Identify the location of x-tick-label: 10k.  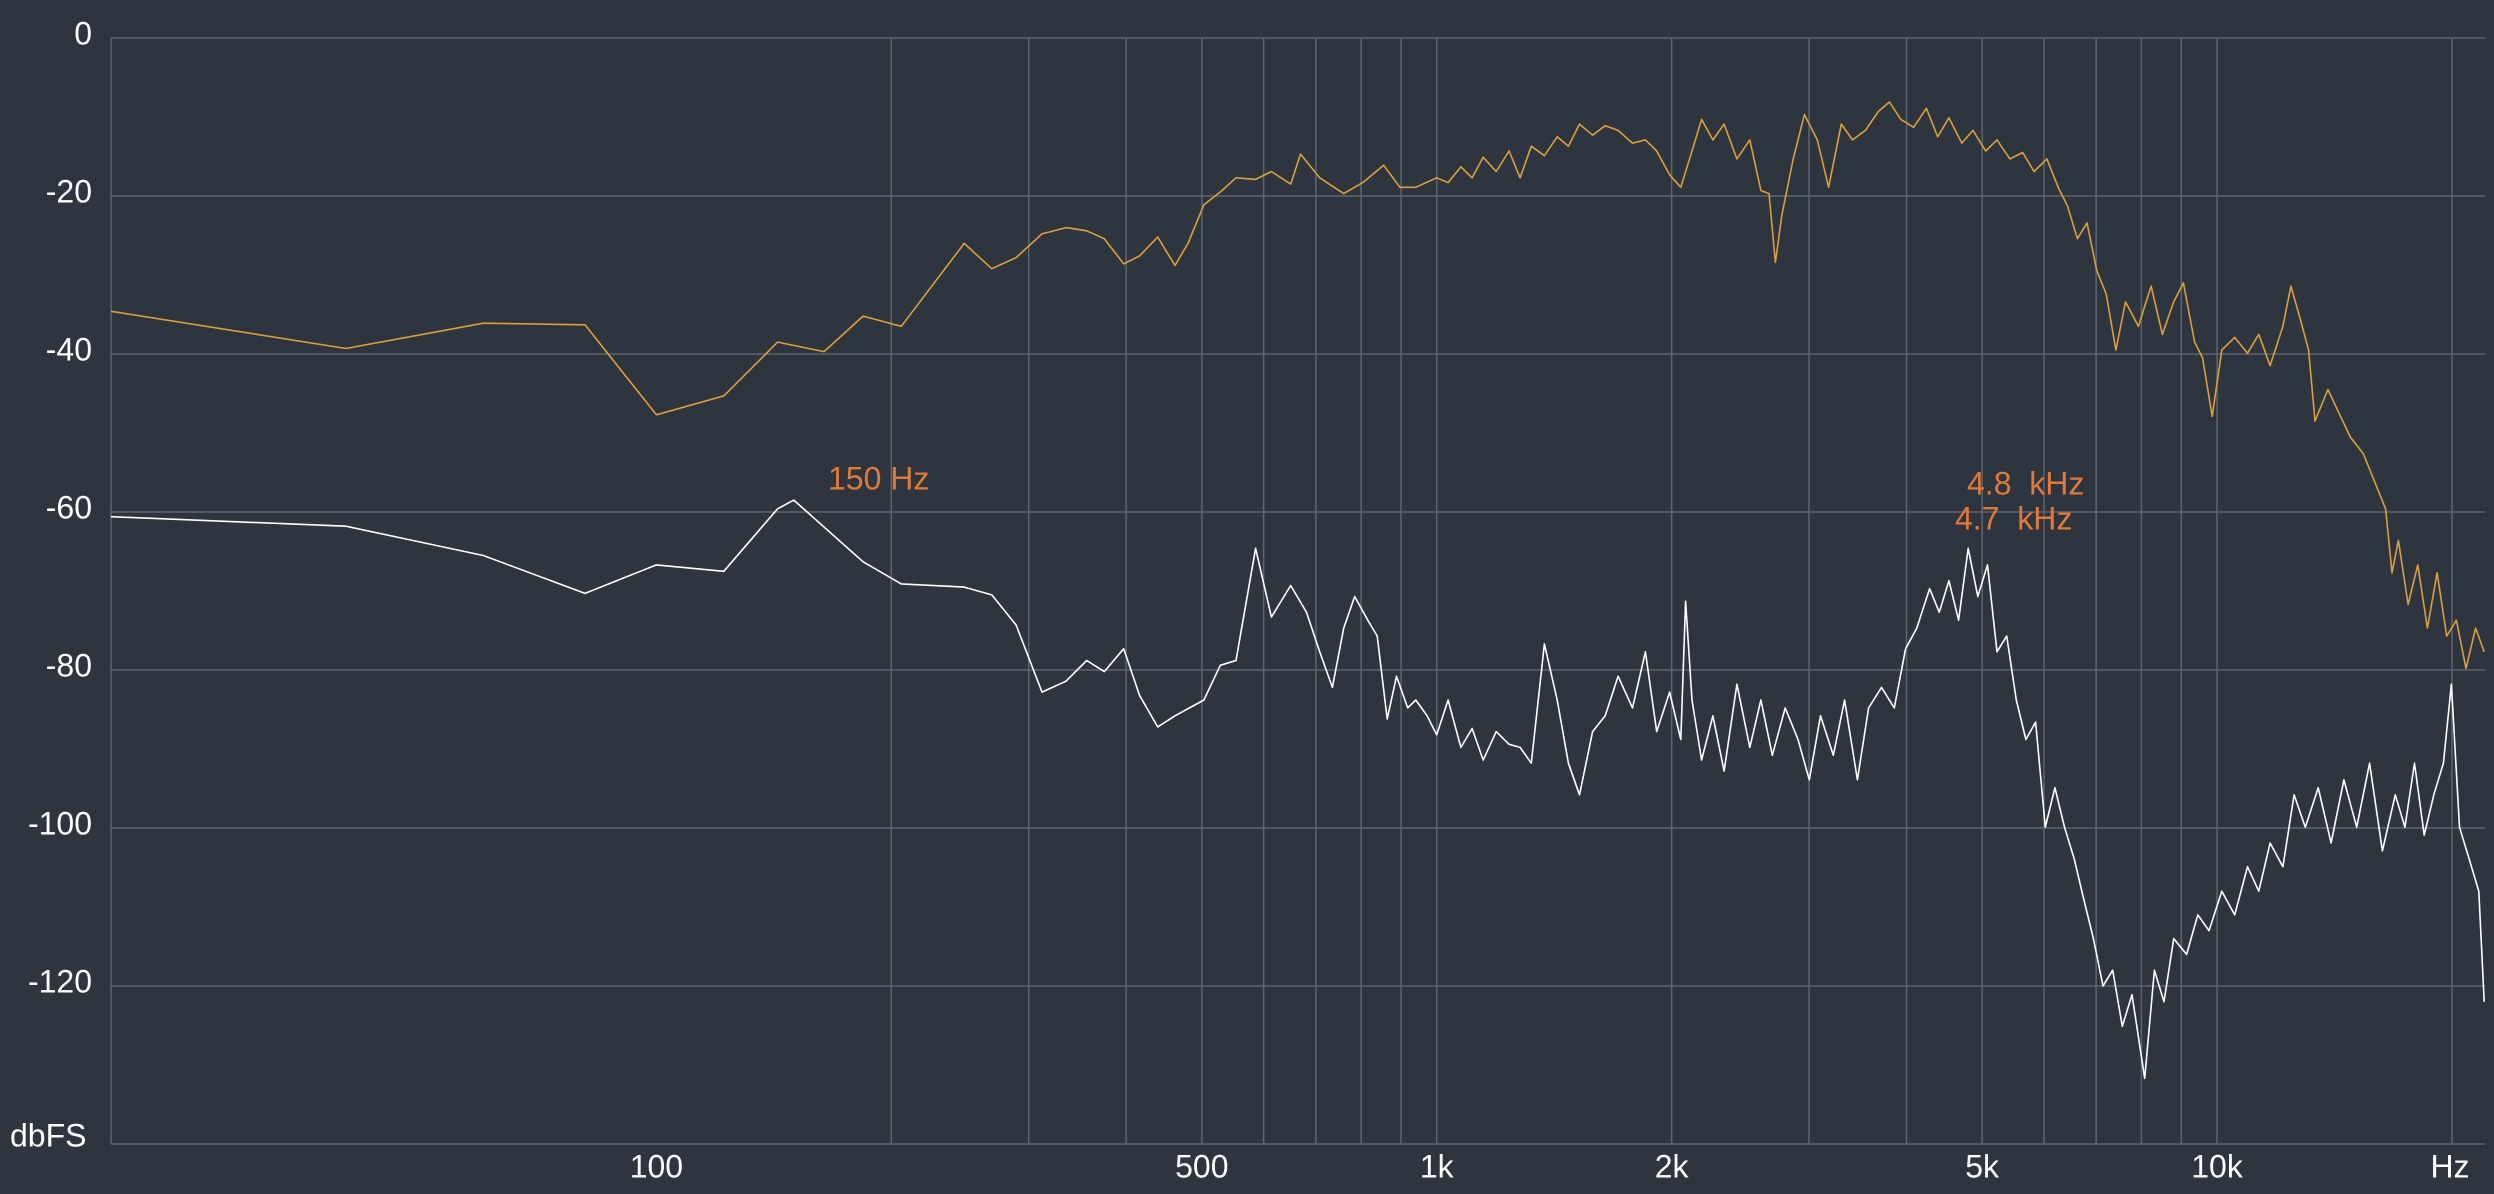
(2217, 1166).